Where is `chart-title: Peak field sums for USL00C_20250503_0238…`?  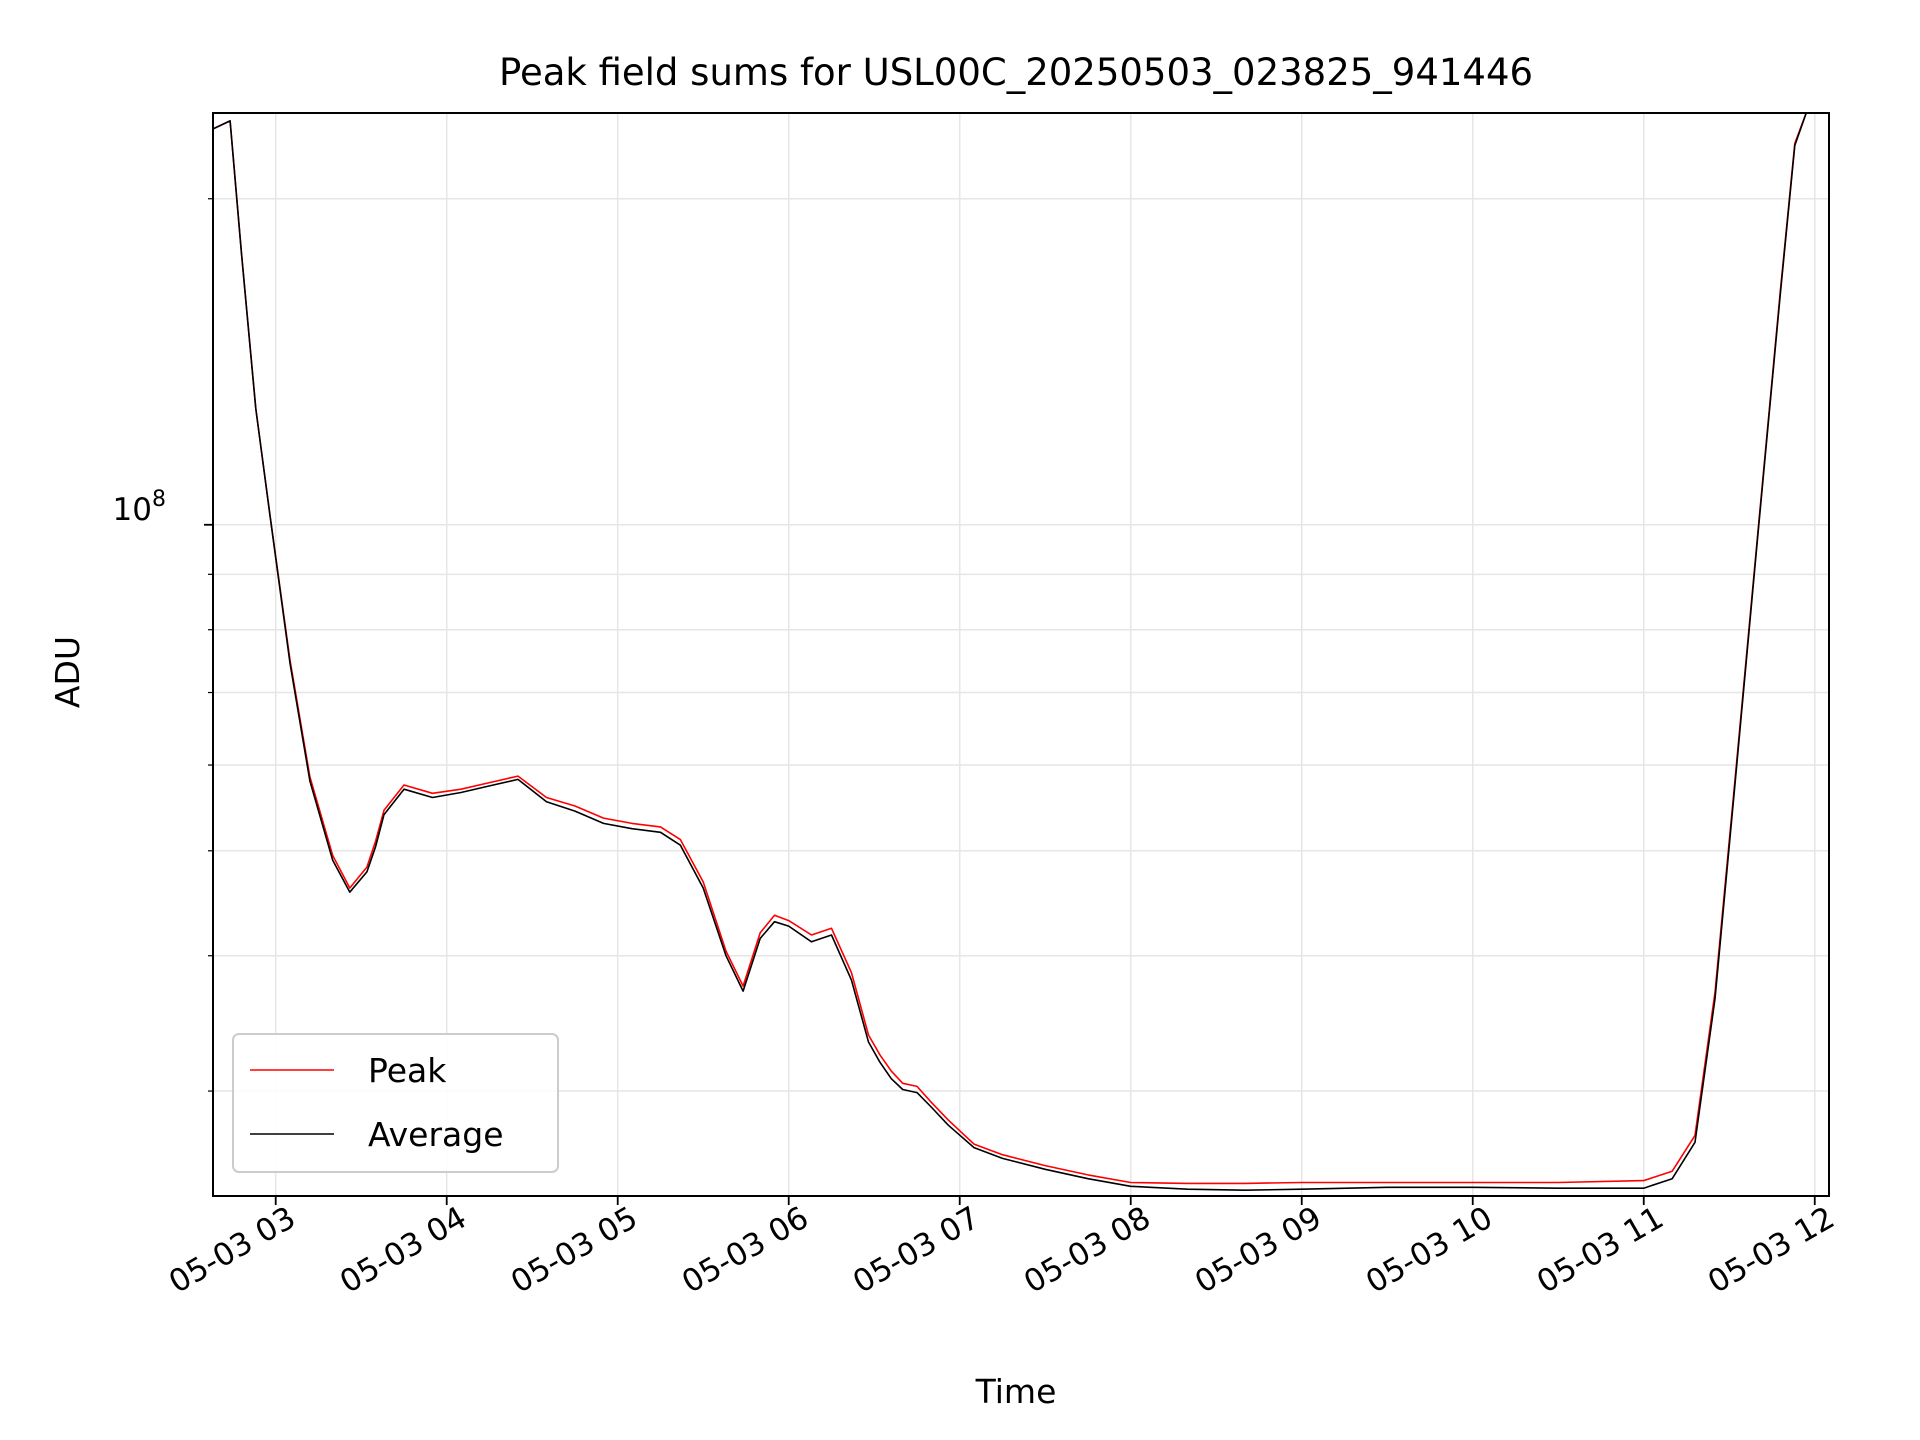 chart-title: Peak field sums for USL00C_20250503_0238… is located at coordinates (1016, 72).